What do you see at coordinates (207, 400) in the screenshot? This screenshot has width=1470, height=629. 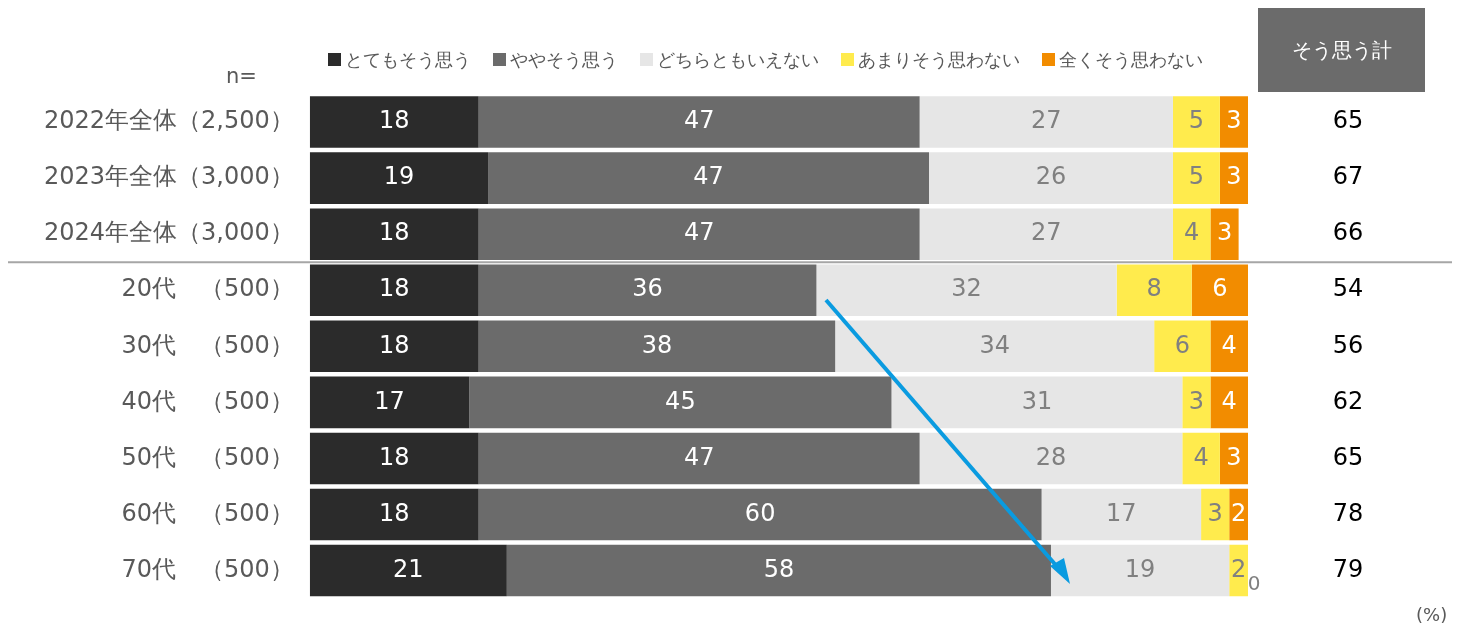 I see `y-tick-label: 40代 （500）` at bounding box center [207, 400].